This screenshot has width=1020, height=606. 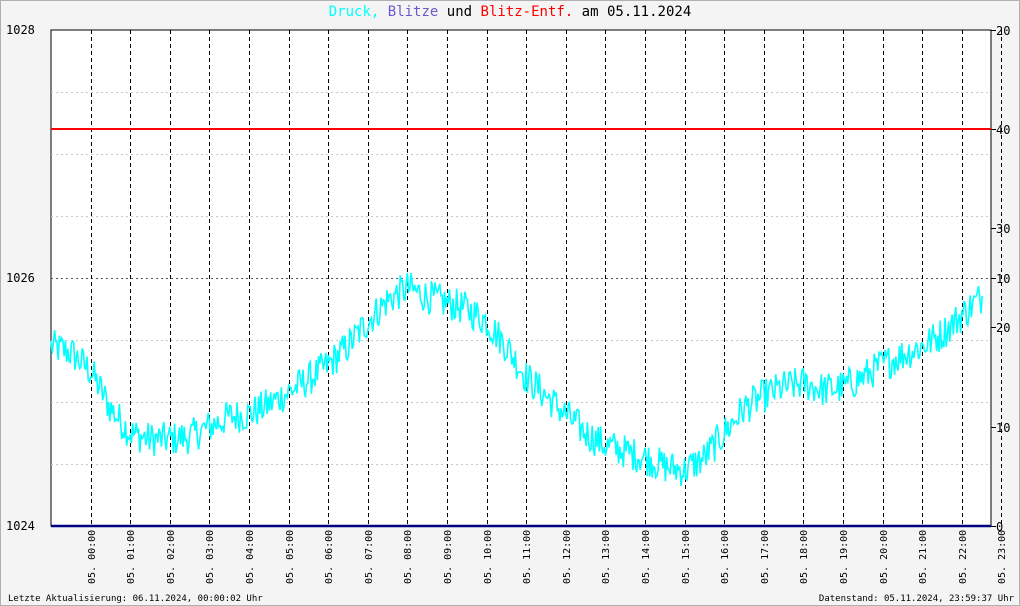 What do you see at coordinates (131, 557) in the screenshot?
I see `x-tick-label: 05. 01:00` at bounding box center [131, 557].